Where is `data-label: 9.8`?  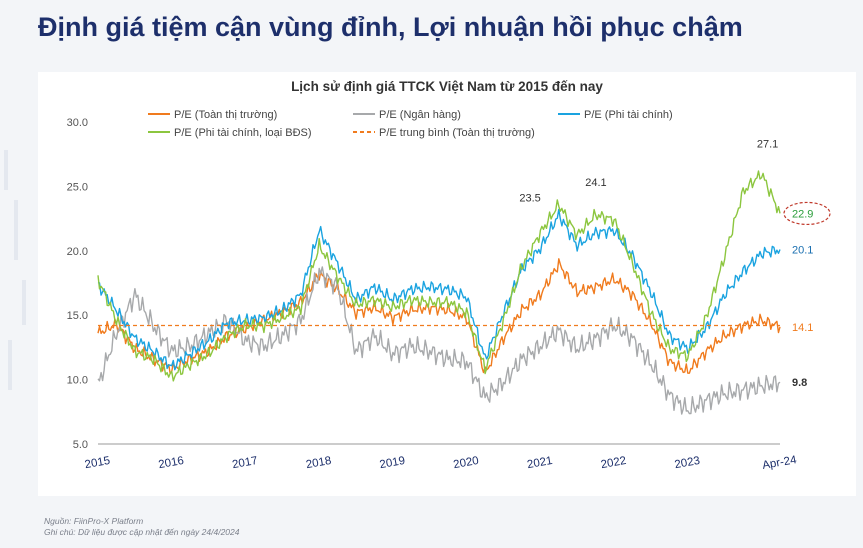 data-label: 9.8 is located at coordinates (799, 383).